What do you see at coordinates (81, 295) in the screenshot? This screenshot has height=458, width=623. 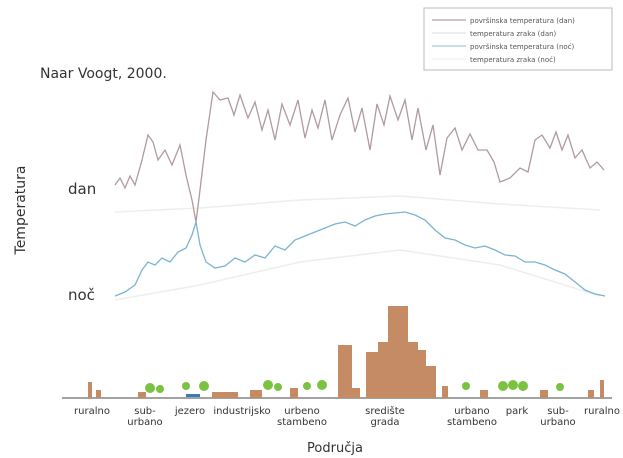 I see `curve-label: noč` at bounding box center [81, 295].